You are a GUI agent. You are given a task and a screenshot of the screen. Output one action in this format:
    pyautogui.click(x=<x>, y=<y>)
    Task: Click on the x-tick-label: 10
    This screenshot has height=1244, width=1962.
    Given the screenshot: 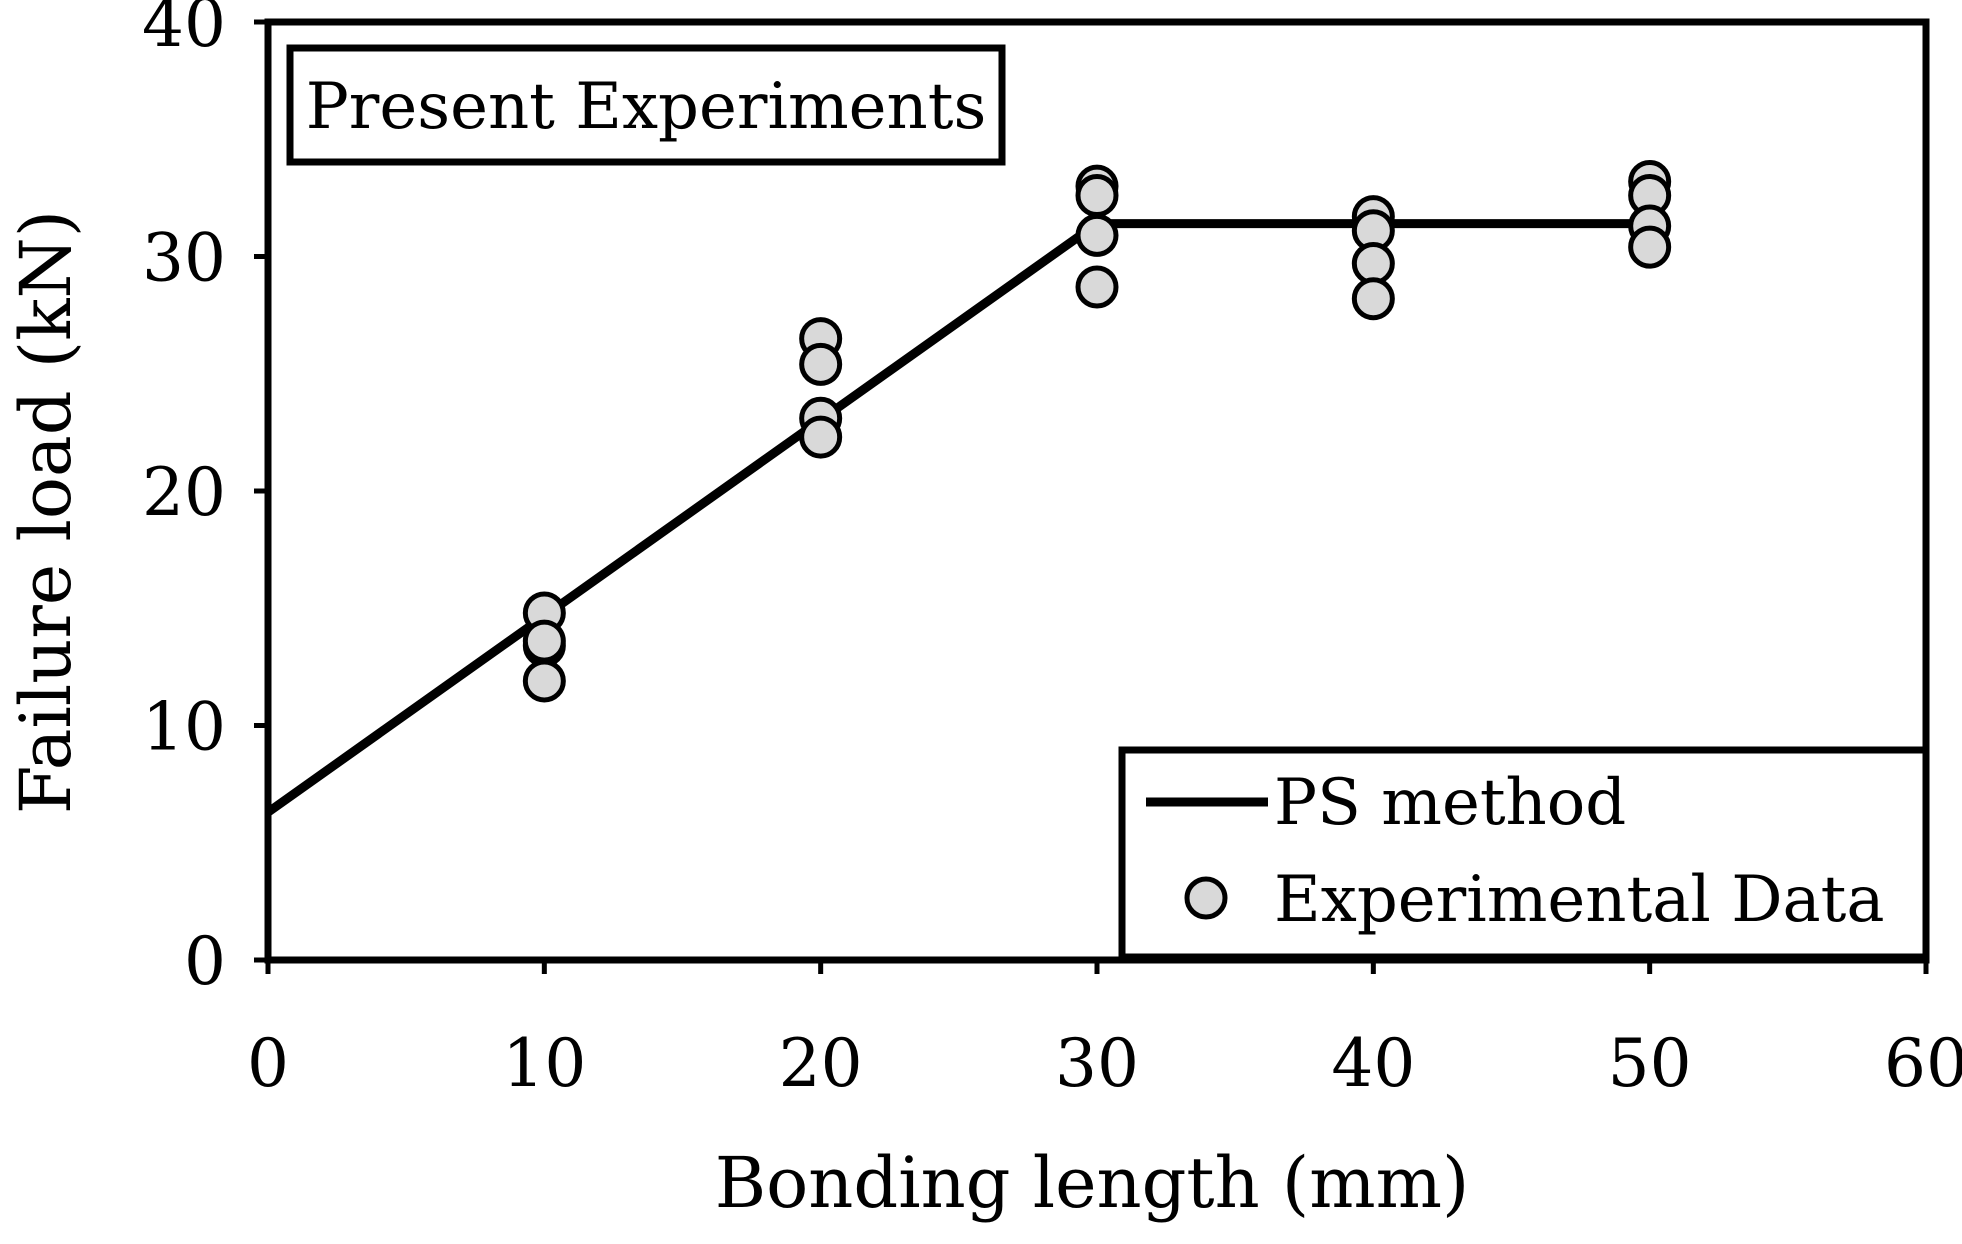 What is the action you would take?
    pyautogui.click(x=544, y=1063)
    